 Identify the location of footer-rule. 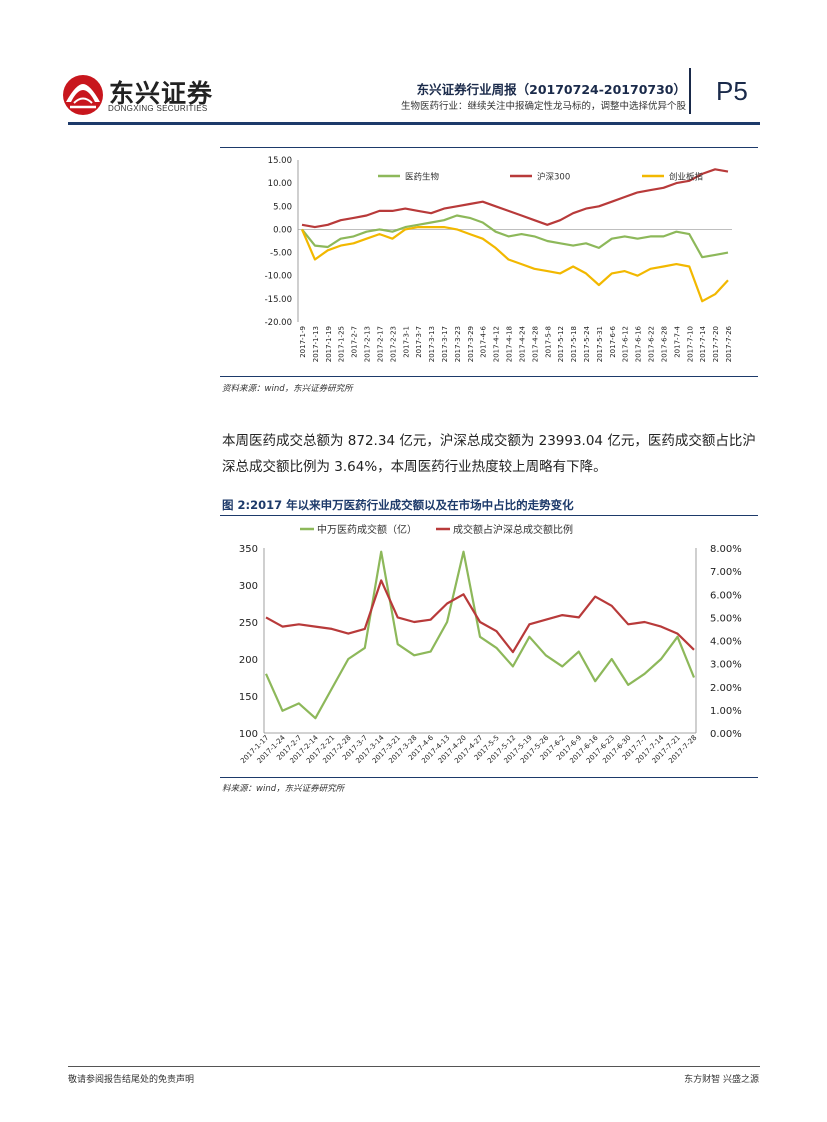
(414, 1066).